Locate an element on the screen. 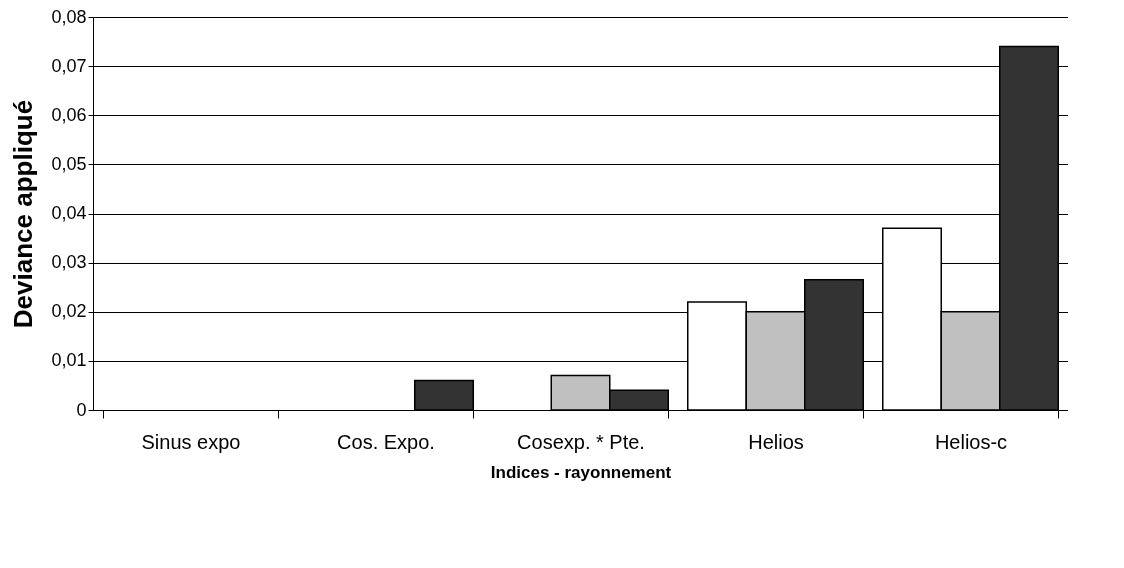 The width and height of the screenshot is (1124, 568). y-tick-label: 0,03 is located at coordinates (69, 262).